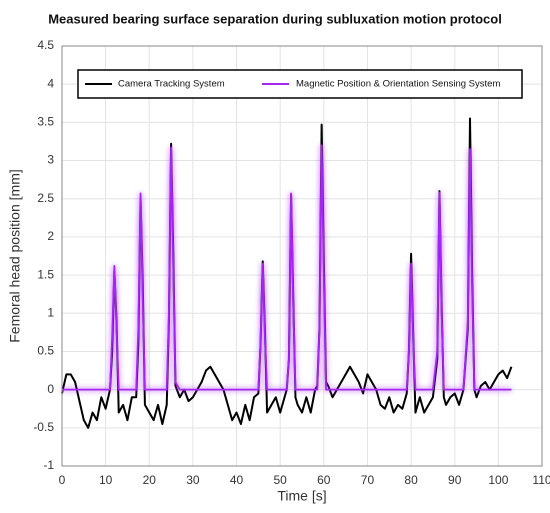 The width and height of the screenshot is (550, 513). I want to click on x-tick-label: 80, so click(411, 480).